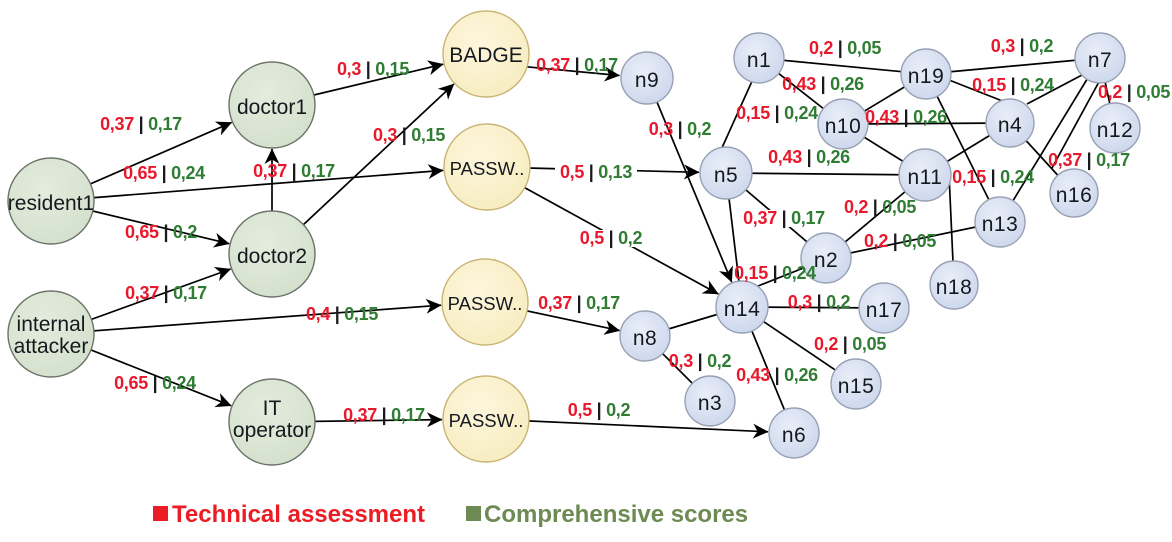  I want to click on svg-text: n12, so click(1115, 130).